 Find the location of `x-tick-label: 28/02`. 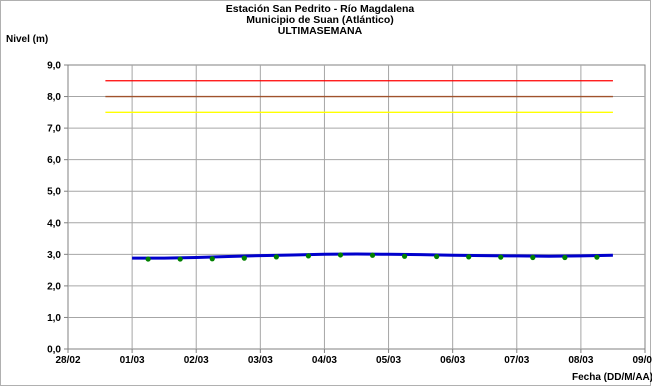

x-tick-label: 28/02 is located at coordinates (67, 360).